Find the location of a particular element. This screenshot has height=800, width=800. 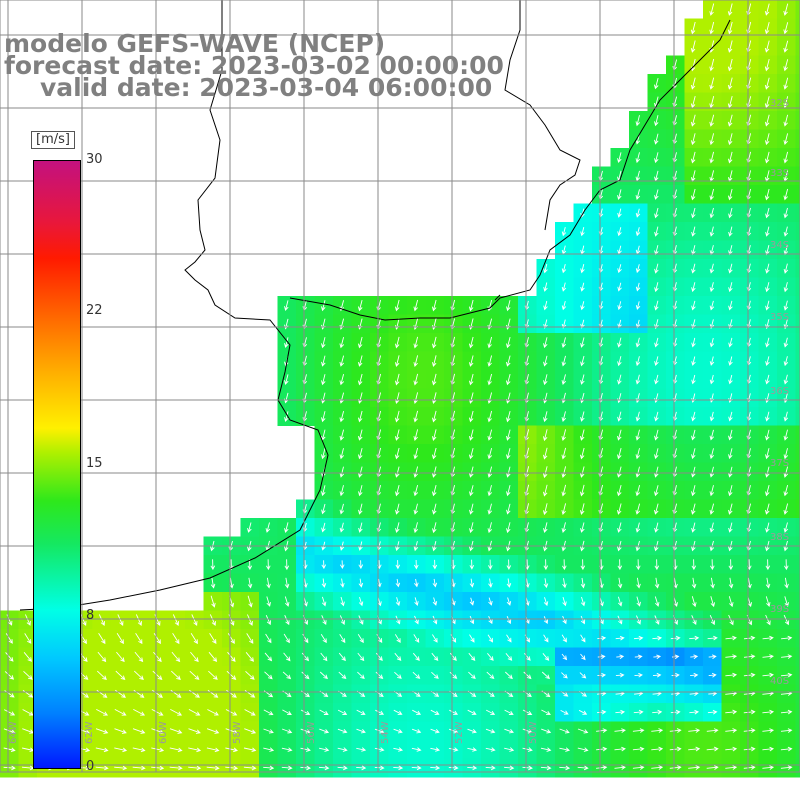

forecast-date: forecast date: 2023-03-02 00:00:00 is located at coordinates (254, 65).